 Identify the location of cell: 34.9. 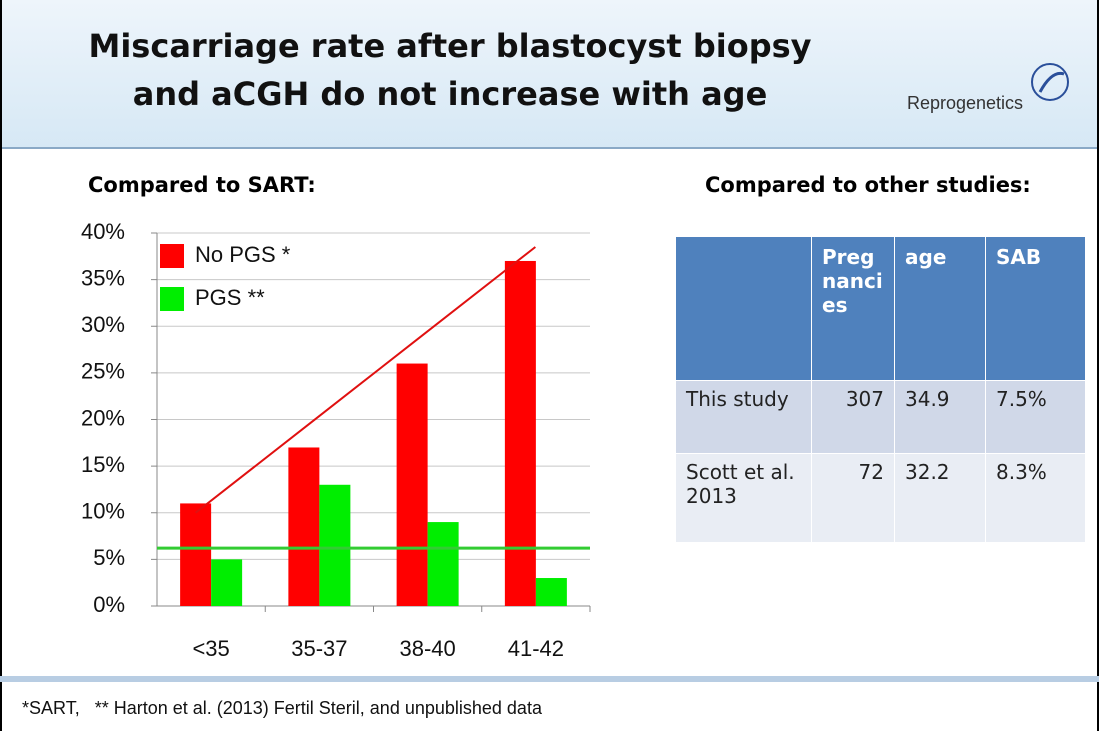
(940, 417).